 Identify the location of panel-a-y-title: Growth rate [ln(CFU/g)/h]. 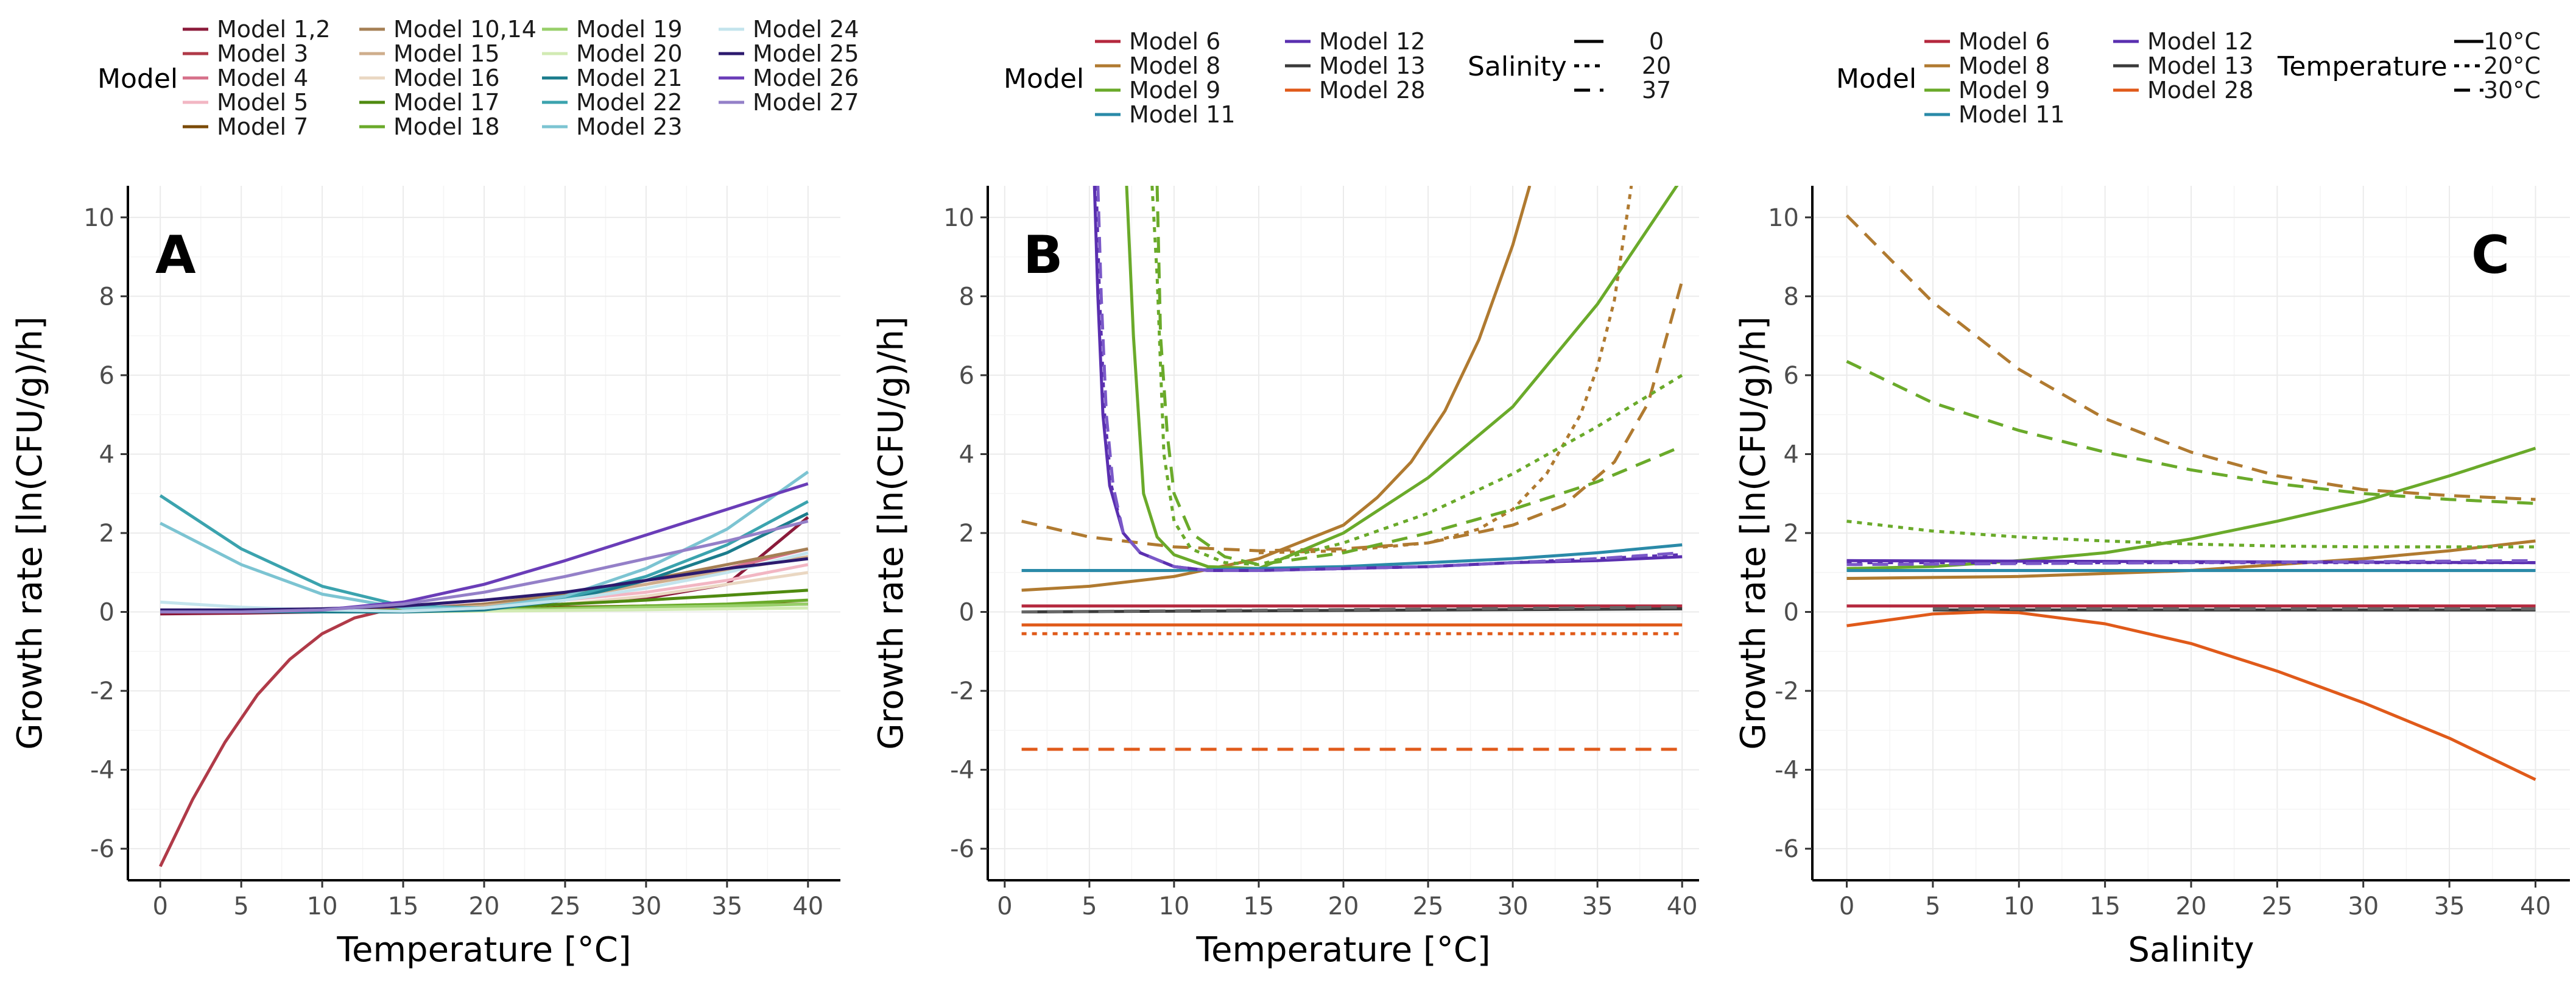
(30, 533).